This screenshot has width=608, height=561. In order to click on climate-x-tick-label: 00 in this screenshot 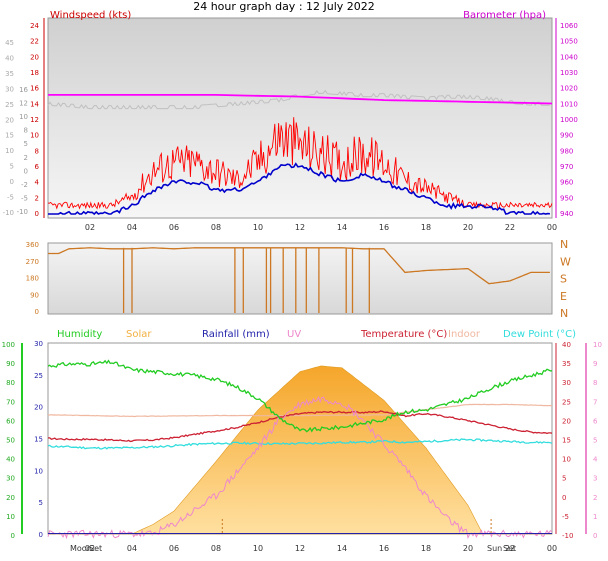, I will do `click(552, 548)`.